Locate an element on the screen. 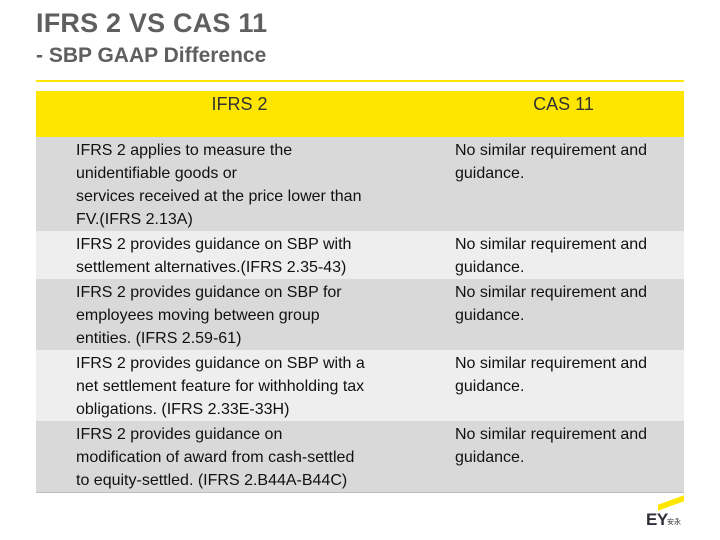  ifrs-cell-line: IFRS 2 provides guidance on SBP for is located at coordinates (209, 292).